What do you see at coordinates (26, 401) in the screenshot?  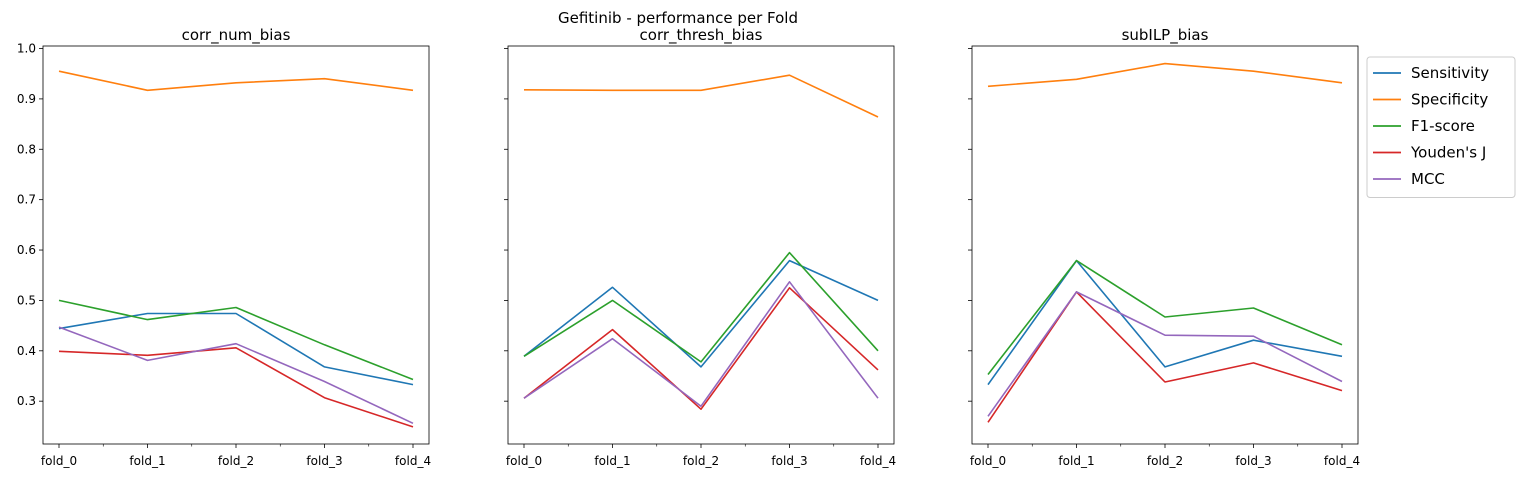 I see `y-tick-label: 0.3` at bounding box center [26, 401].